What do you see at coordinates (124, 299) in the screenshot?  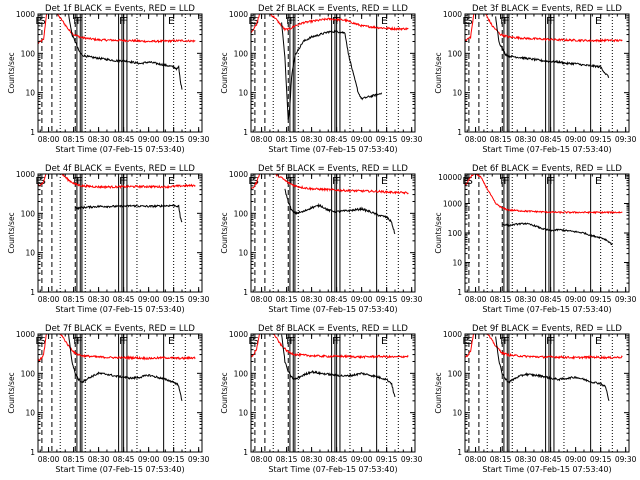 I see `x-tick-label: 08:45` at bounding box center [124, 299].